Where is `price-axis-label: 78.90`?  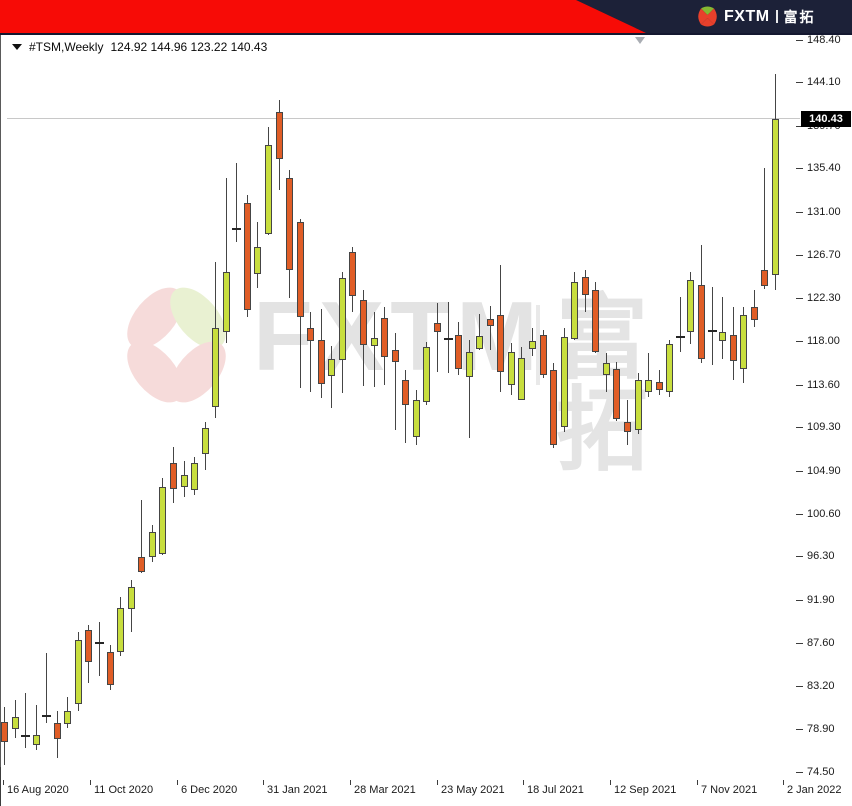
price-axis-label: 78.90 is located at coordinates (821, 728).